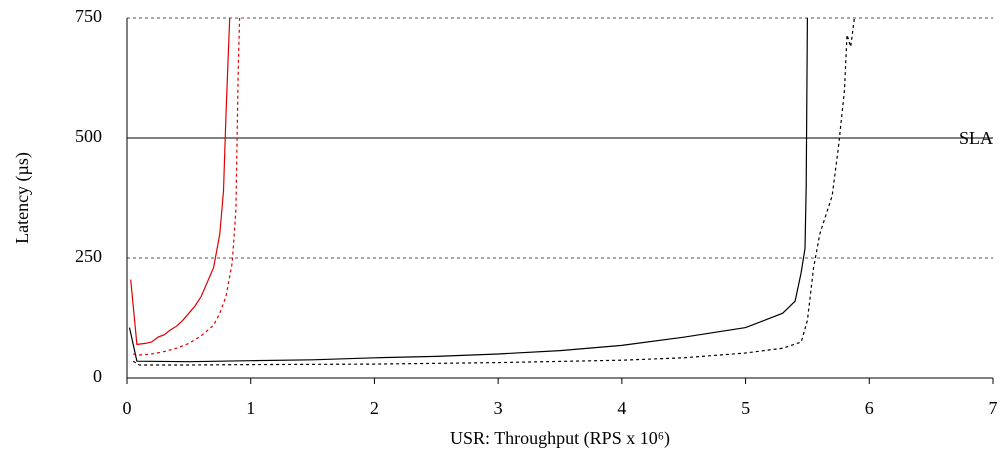  Describe the element at coordinates (88, 16) in the screenshot. I see `y-tick-label: 750` at that location.